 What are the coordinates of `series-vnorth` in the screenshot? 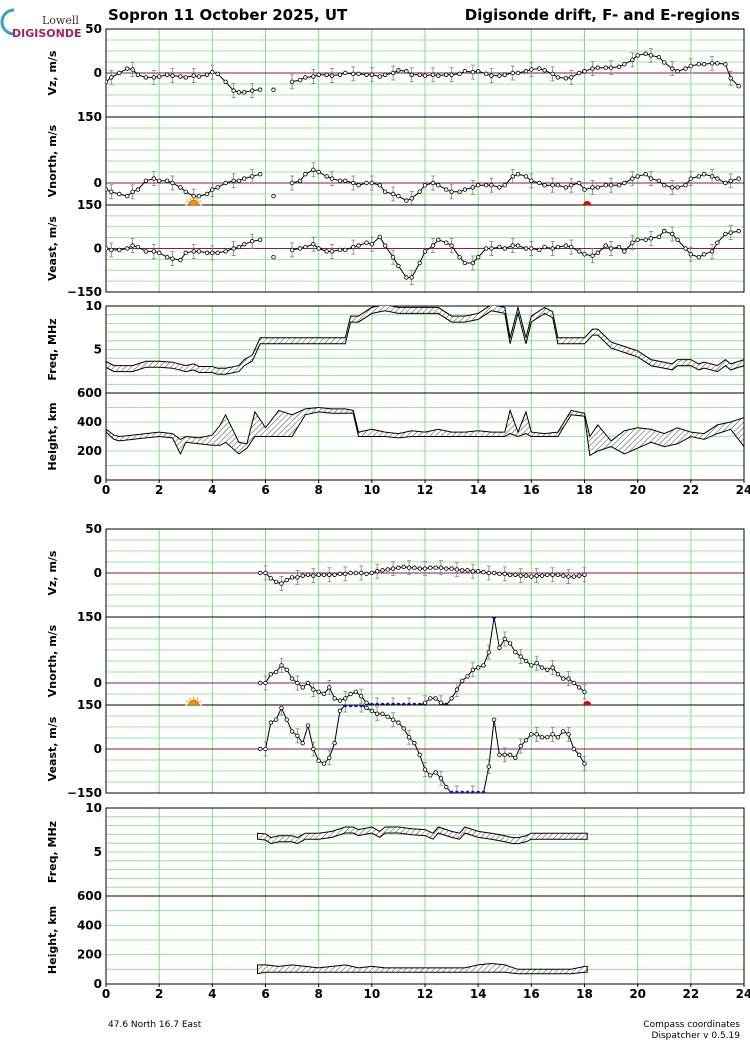 It's located at (422, 661).